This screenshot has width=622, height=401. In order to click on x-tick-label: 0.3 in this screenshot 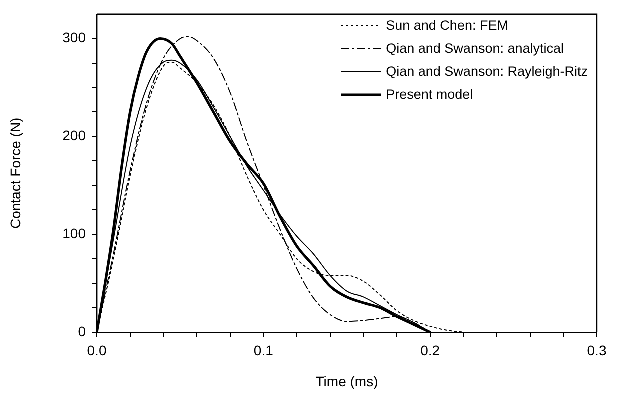, I will do `click(597, 350)`.